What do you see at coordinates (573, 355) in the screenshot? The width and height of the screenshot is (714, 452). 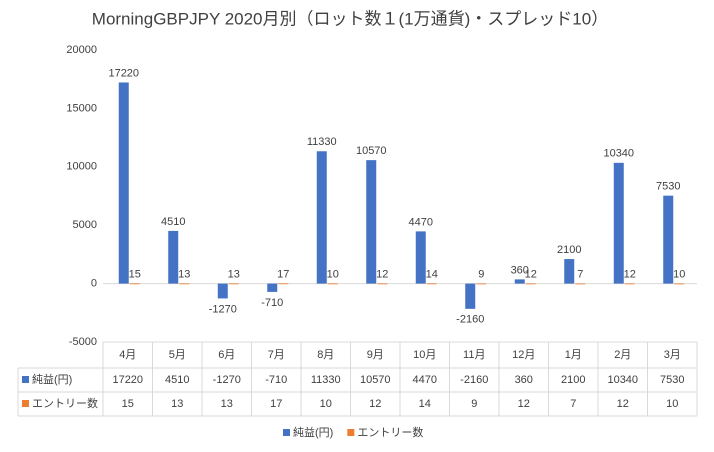 I see `x-tick-label: 1月` at bounding box center [573, 355].